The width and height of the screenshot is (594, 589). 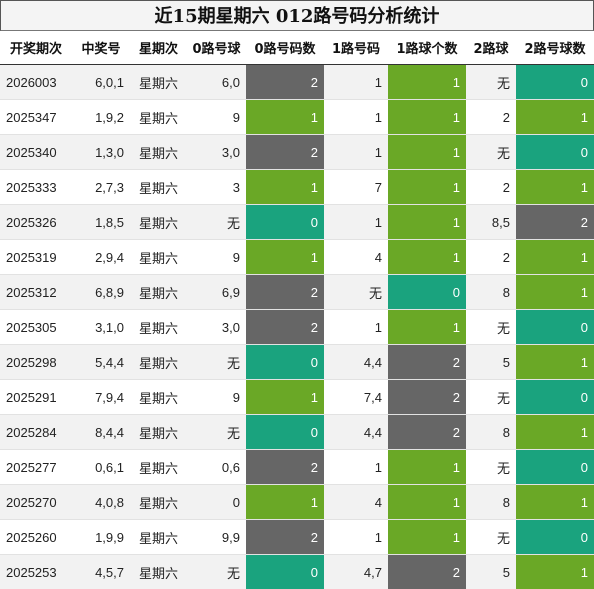 I want to click on cell-period: 2025284, so click(x=36, y=432).